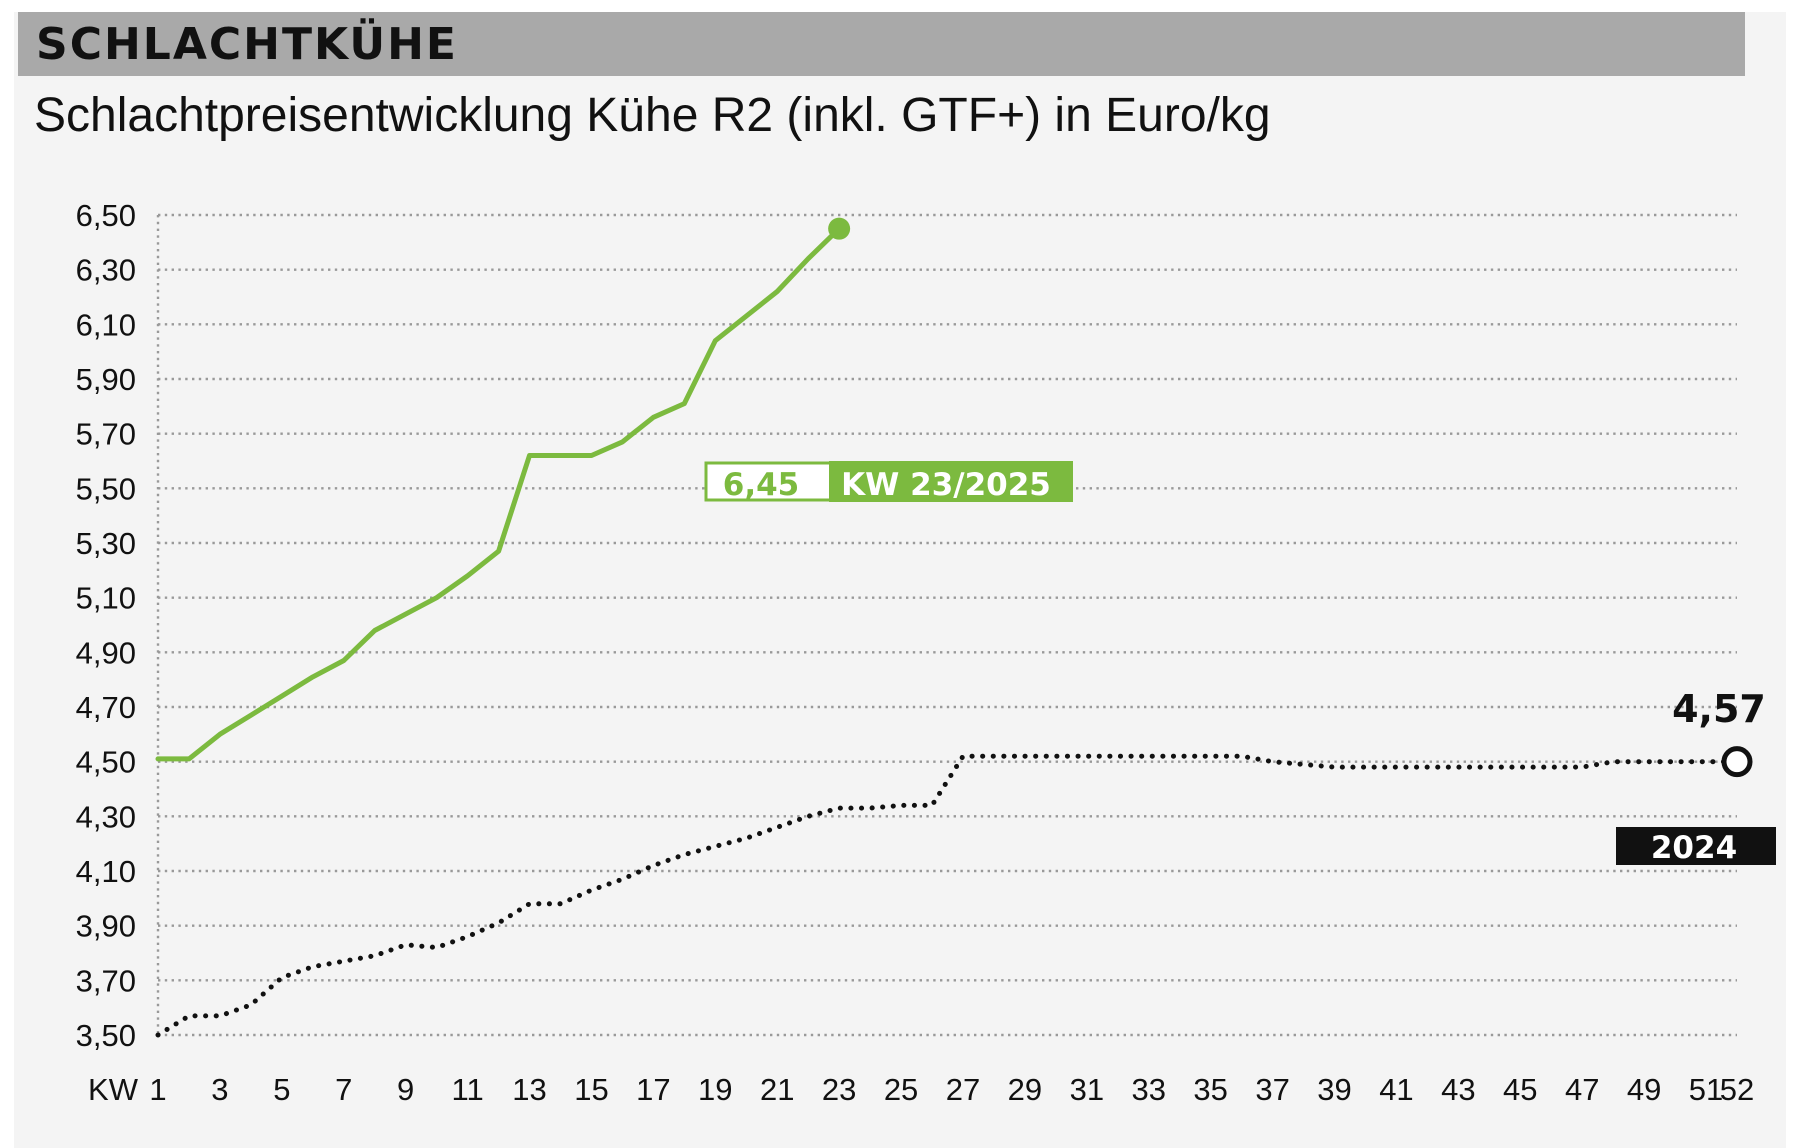  I want to click on x-tick-label: 13, so click(529, 1089).